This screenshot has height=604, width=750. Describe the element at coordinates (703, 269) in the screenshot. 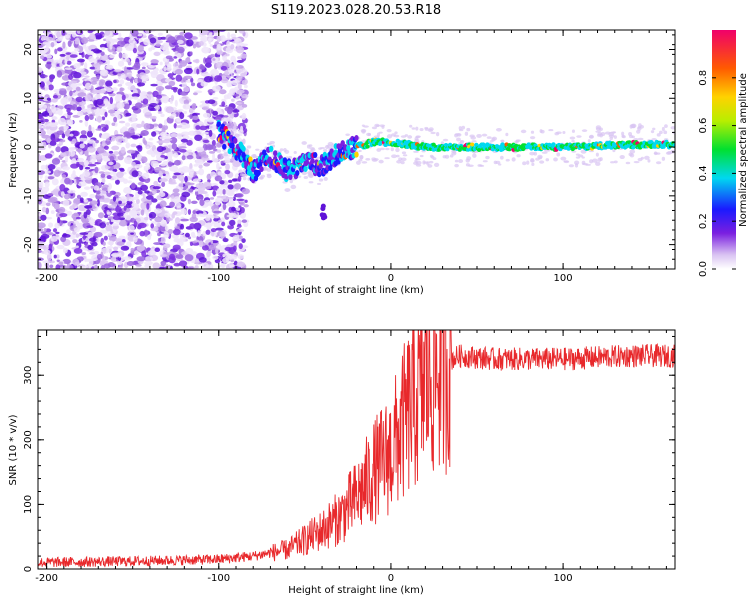

I see `colorbar-tick-label: 0.0` at that location.